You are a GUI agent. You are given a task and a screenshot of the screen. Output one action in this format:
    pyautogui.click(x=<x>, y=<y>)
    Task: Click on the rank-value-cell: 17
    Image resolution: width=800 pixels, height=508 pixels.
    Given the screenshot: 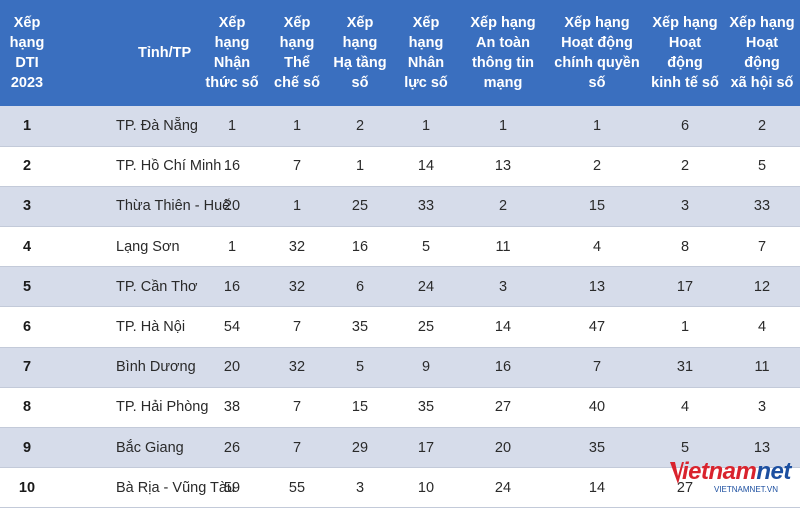 What is the action you would take?
    pyautogui.click(x=685, y=287)
    